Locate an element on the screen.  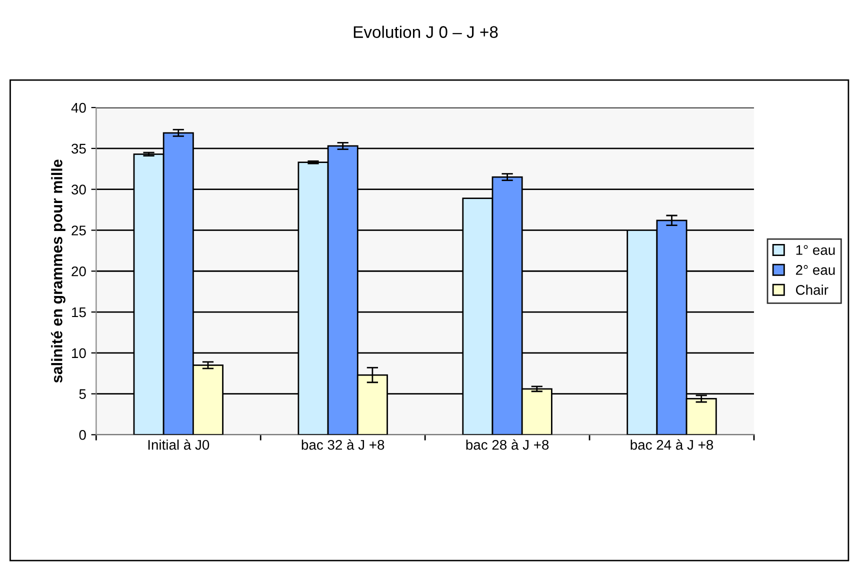
y-tick-label: 20 is located at coordinates (79, 271).